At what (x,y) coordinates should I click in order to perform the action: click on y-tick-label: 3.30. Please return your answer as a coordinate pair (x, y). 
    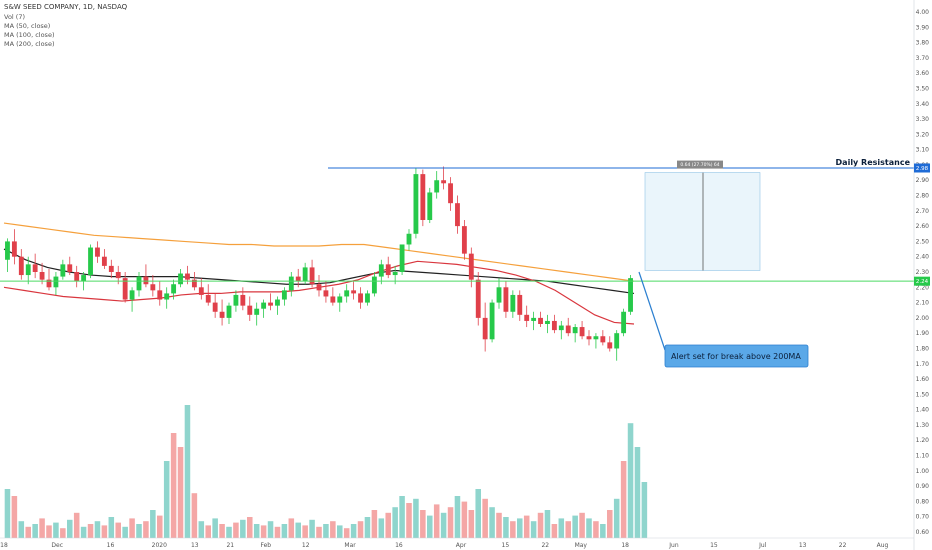
    Looking at the image, I should click on (923, 119).